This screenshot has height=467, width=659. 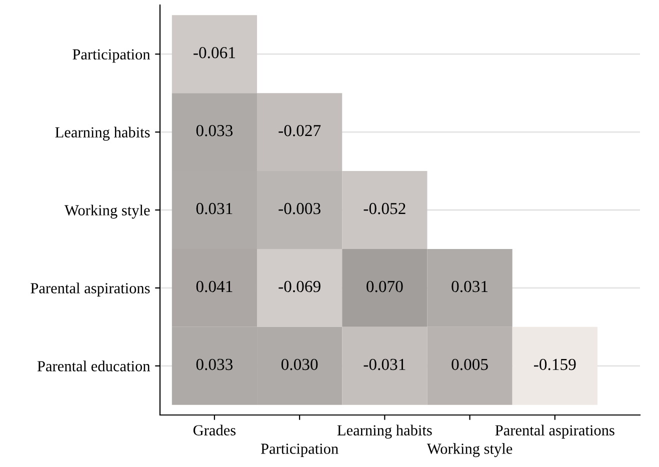 What do you see at coordinates (111, 56) in the screenshot?
I see `y-tick-label: Participation` at bounding box center [111, 56].